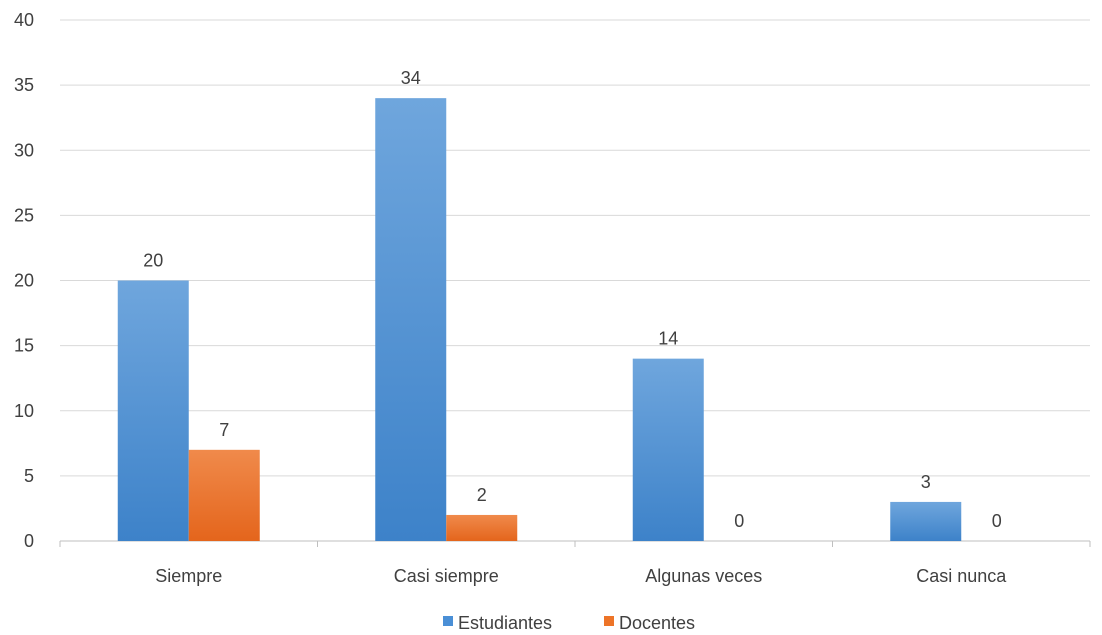  What do you see at coordinates (188, 576) in the screenshot?
I see `category-label: Siempre` at bounding box center [188, 576].